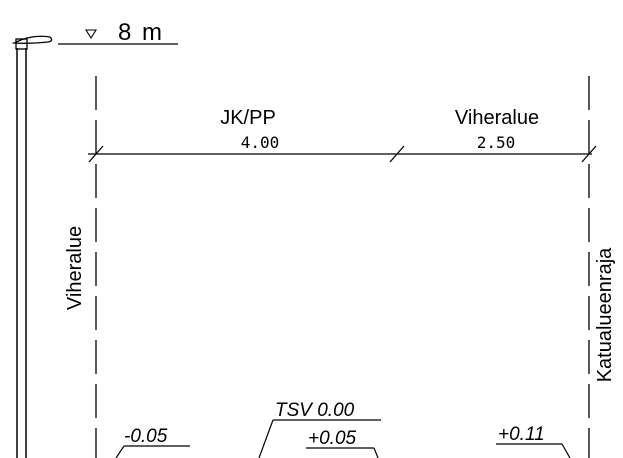  Describe the element at coordinates (146, 436) in the screenshot. I see `elevation-label-left: -0.05` at that location.